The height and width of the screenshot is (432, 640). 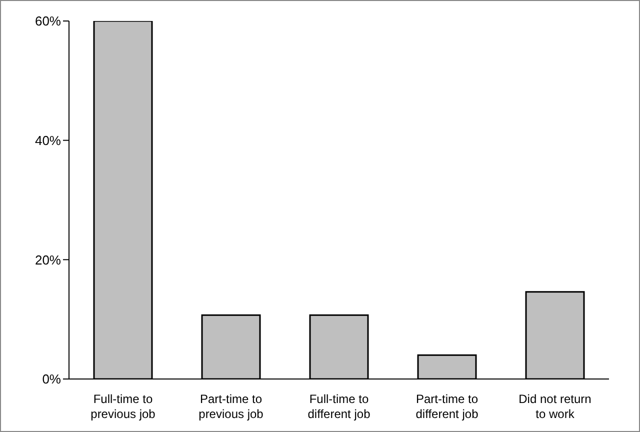 What do you see at coordinates (555, 406) in the screenshot?
I see `x-tick-label: Did not return to work` at bounding box center [555, 406].